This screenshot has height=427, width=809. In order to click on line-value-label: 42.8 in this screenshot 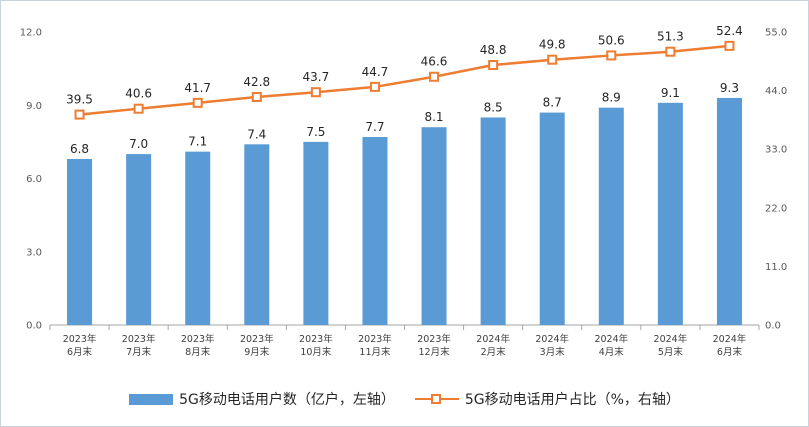, I will do `click(256, 82)`.